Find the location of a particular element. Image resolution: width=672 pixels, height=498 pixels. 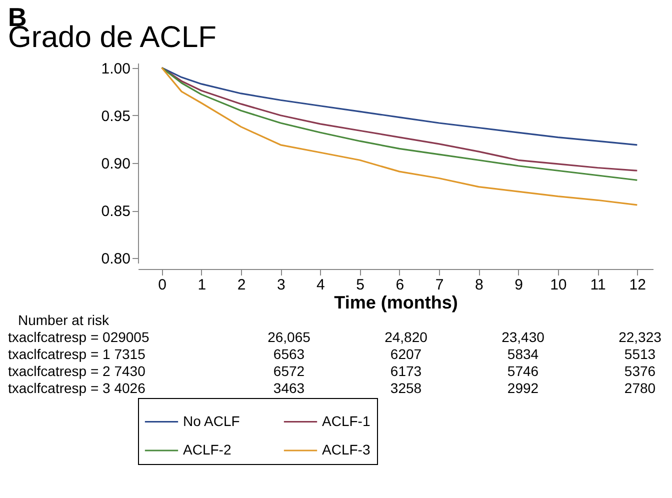

text: 23,430 is located at coordinates (523, 337).